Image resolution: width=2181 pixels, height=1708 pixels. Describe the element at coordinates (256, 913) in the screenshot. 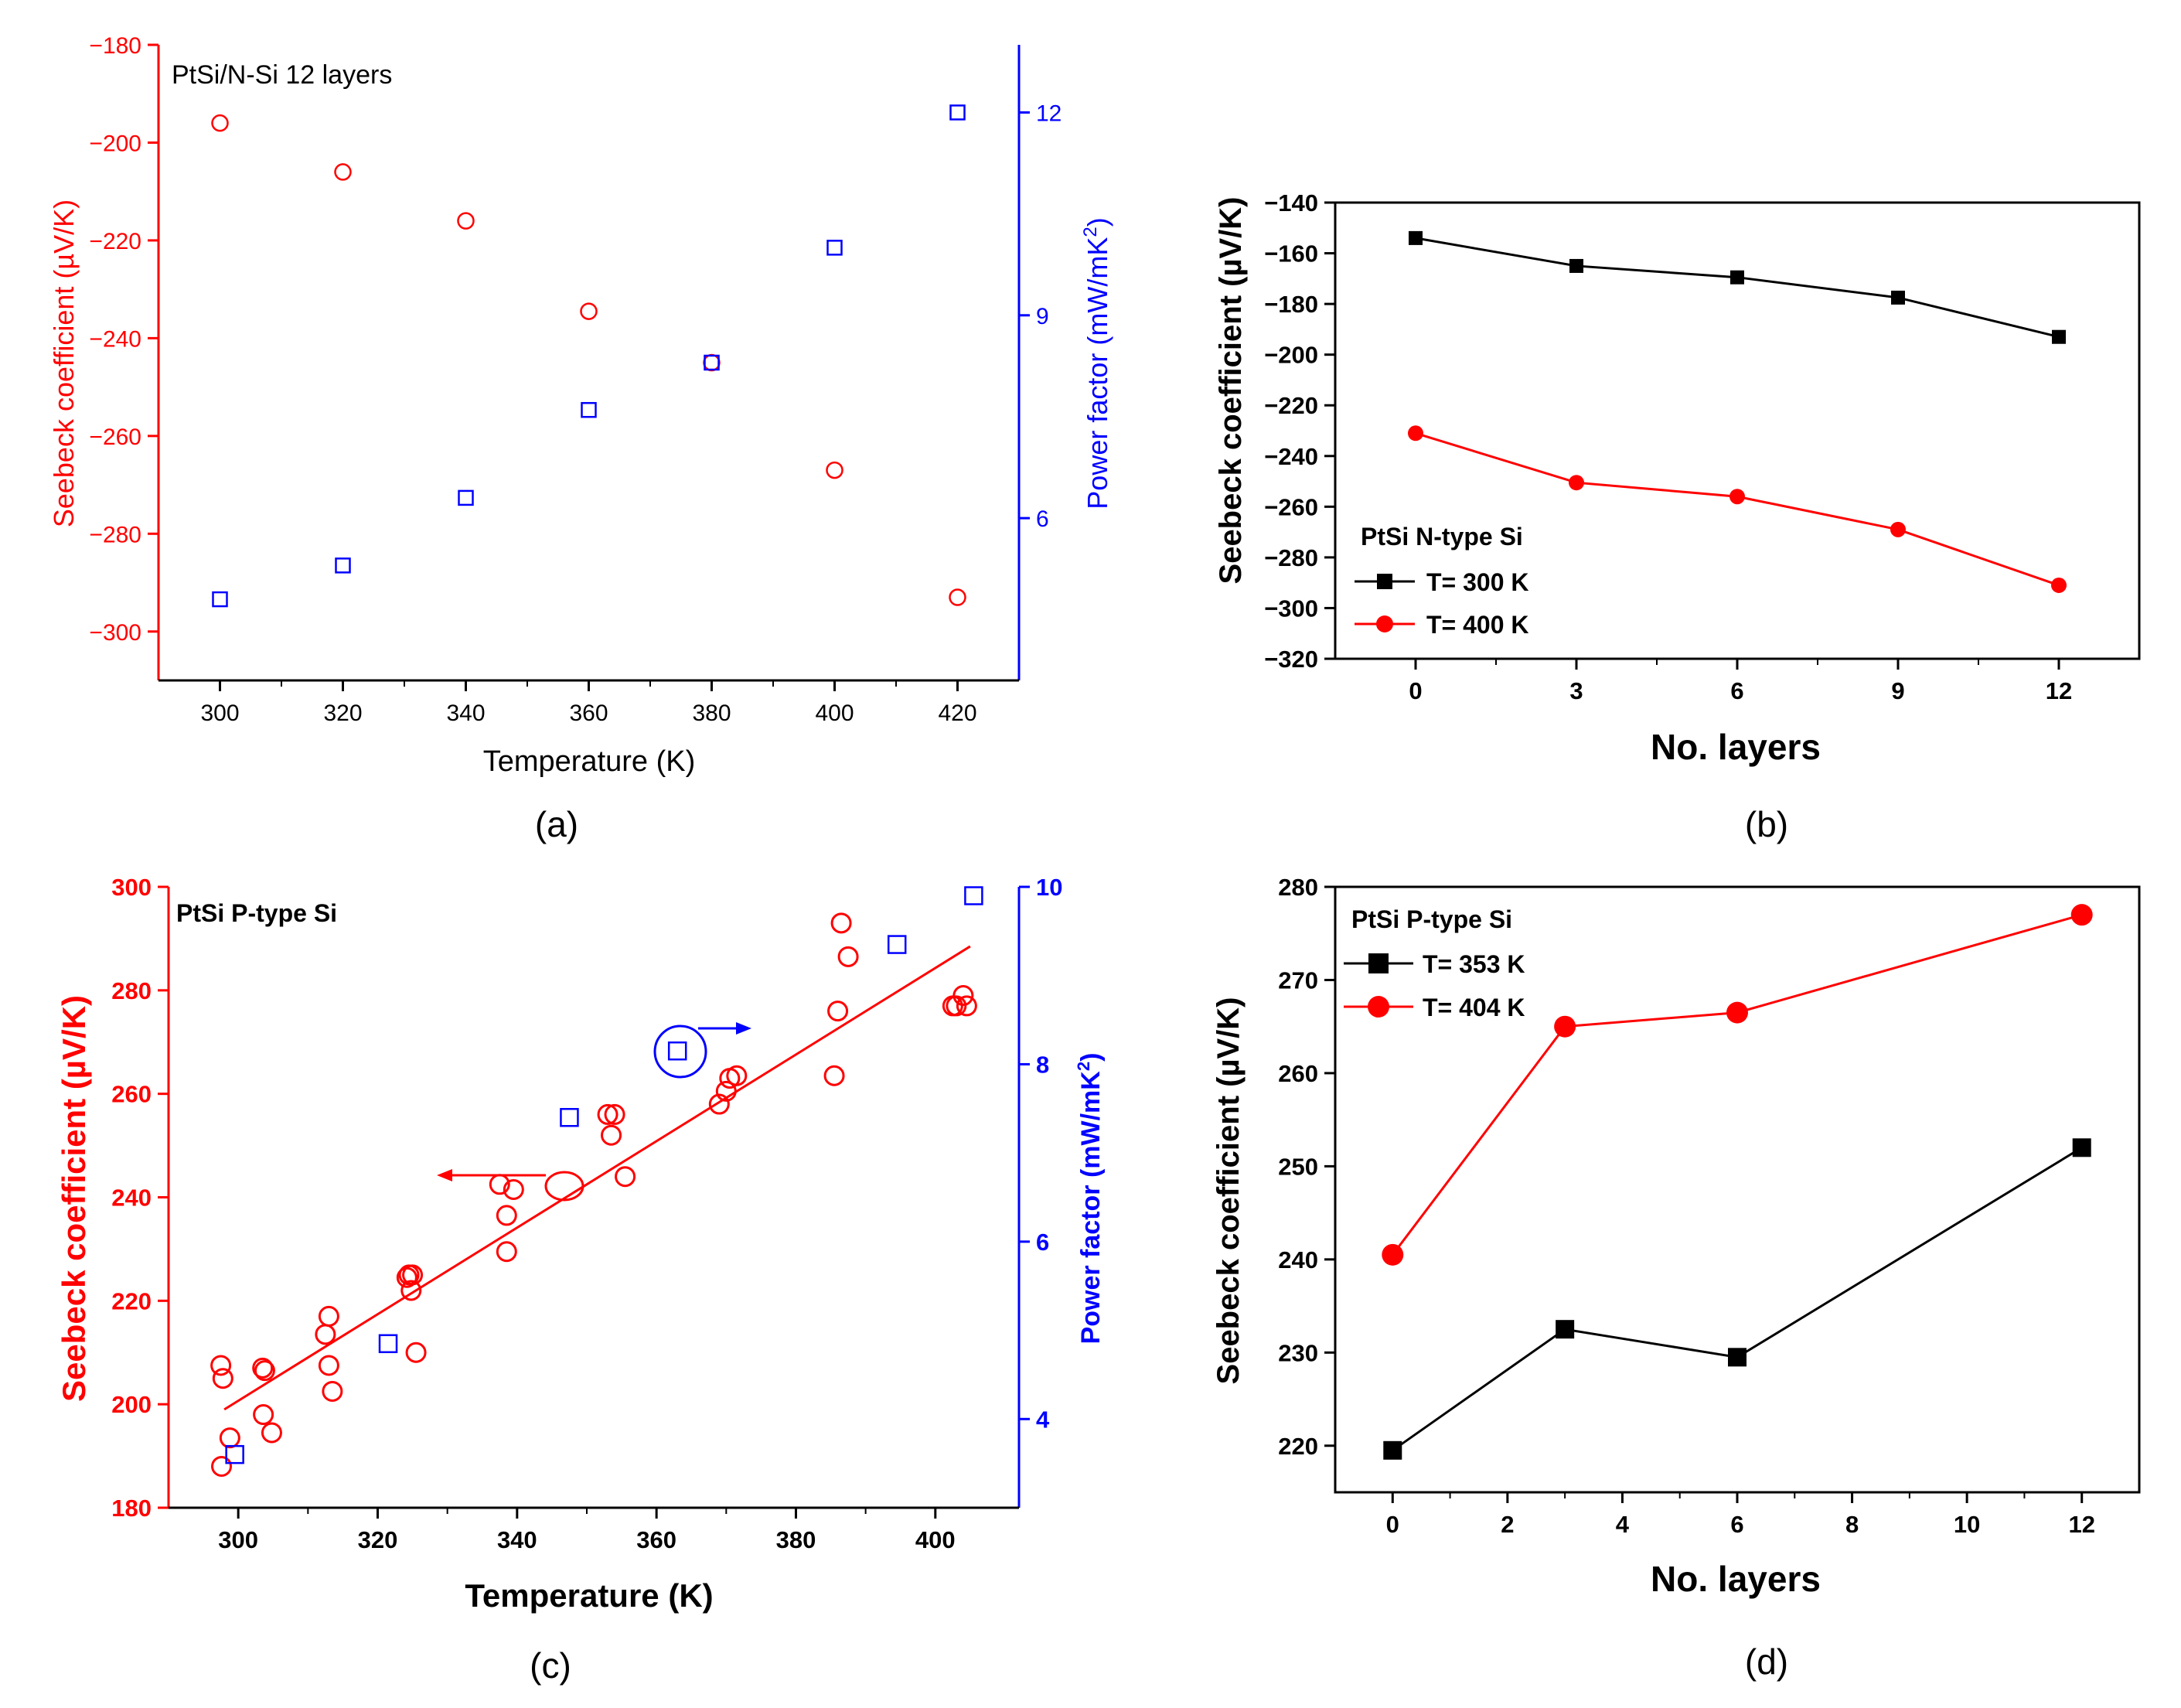

I see `chart-c-annotation: PtSi P-type Si` at that location.